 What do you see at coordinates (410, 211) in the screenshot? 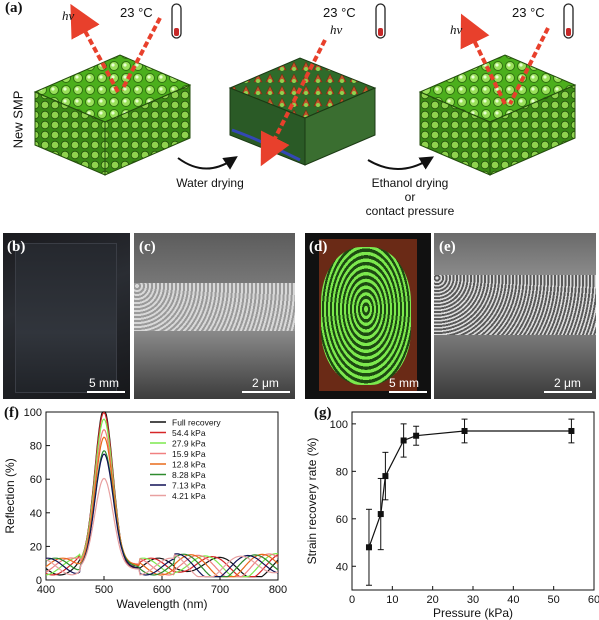
I see `step2-line3: contact pressure` at bounding box center [410, 211].